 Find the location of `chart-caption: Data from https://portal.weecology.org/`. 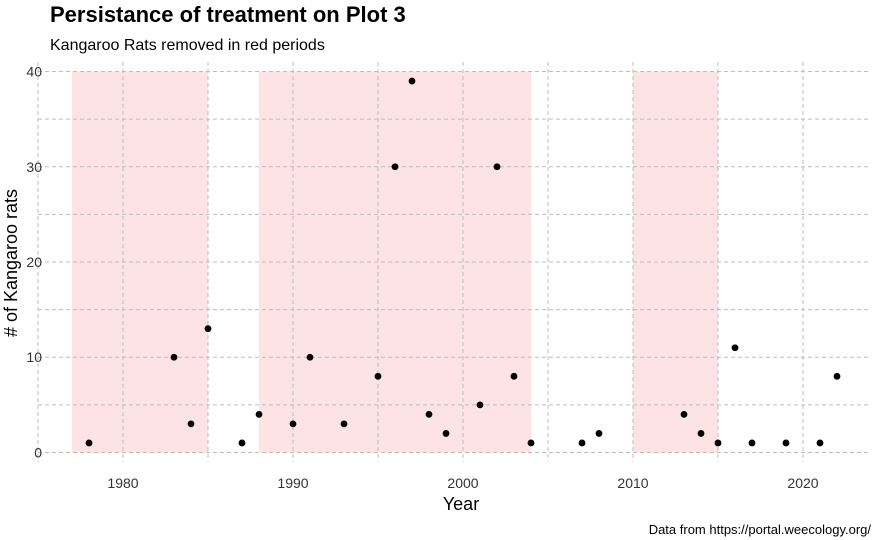

chart-caption: Data from https://portal.weecology.org/ is located at coordinates (760, 529).